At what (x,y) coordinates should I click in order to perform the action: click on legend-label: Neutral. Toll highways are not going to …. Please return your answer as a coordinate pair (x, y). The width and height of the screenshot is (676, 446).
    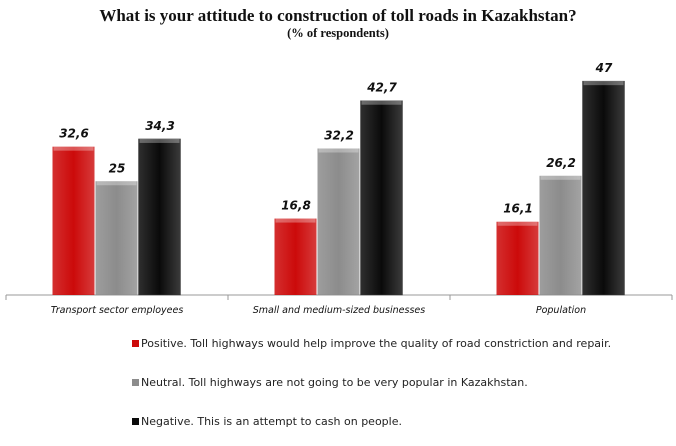
    Looking at the image, I should click on (334, 382).